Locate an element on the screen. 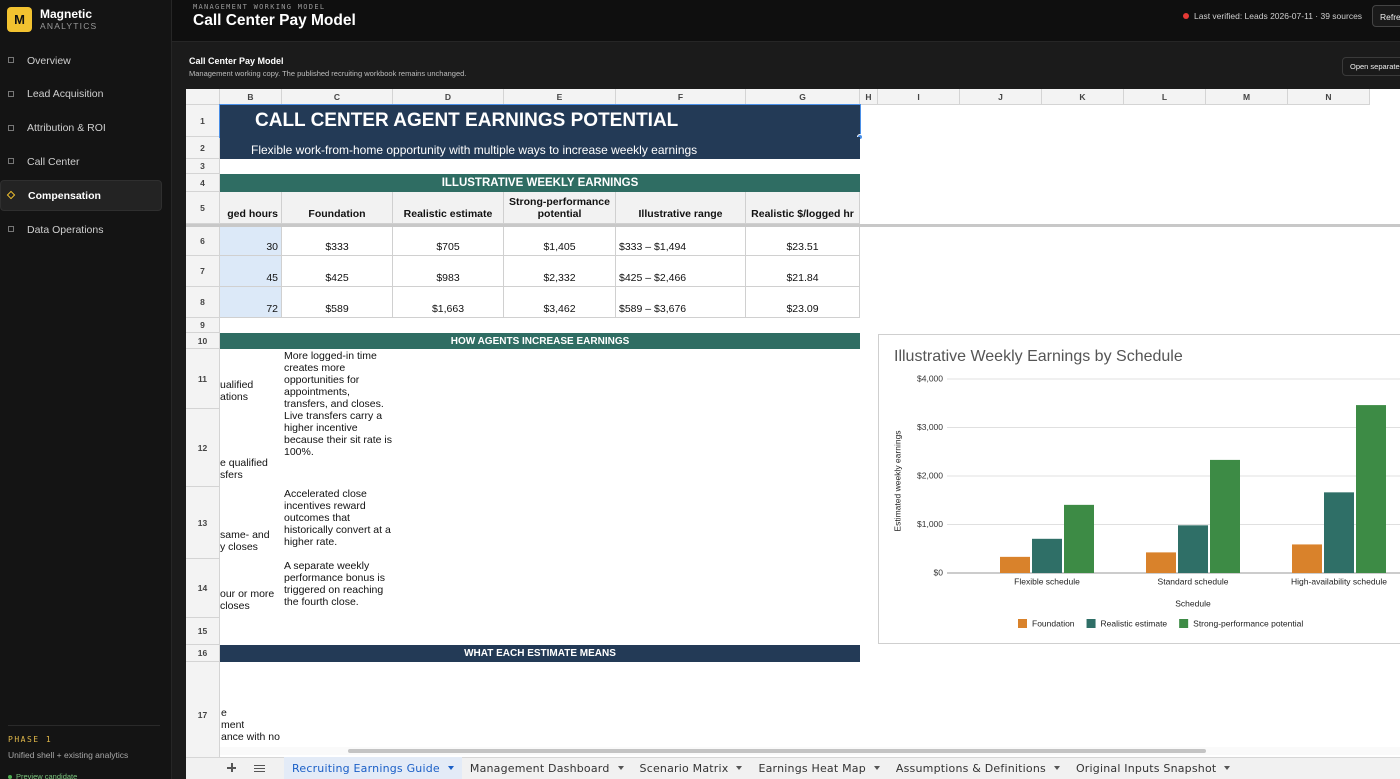 The height and width of the screenshot is (779, 1400). row17-line: e is located at coordinates (224, 713).